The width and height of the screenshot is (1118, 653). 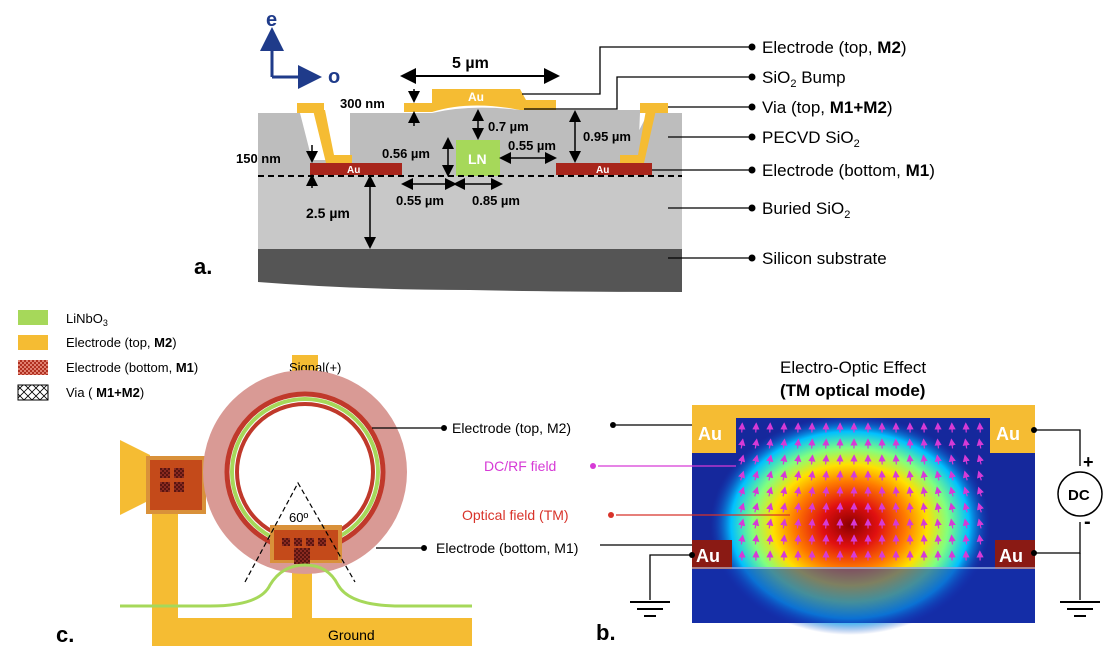 I want to click on gap-0-55um-label: 0.55 µm, so click(x=532, y=145).